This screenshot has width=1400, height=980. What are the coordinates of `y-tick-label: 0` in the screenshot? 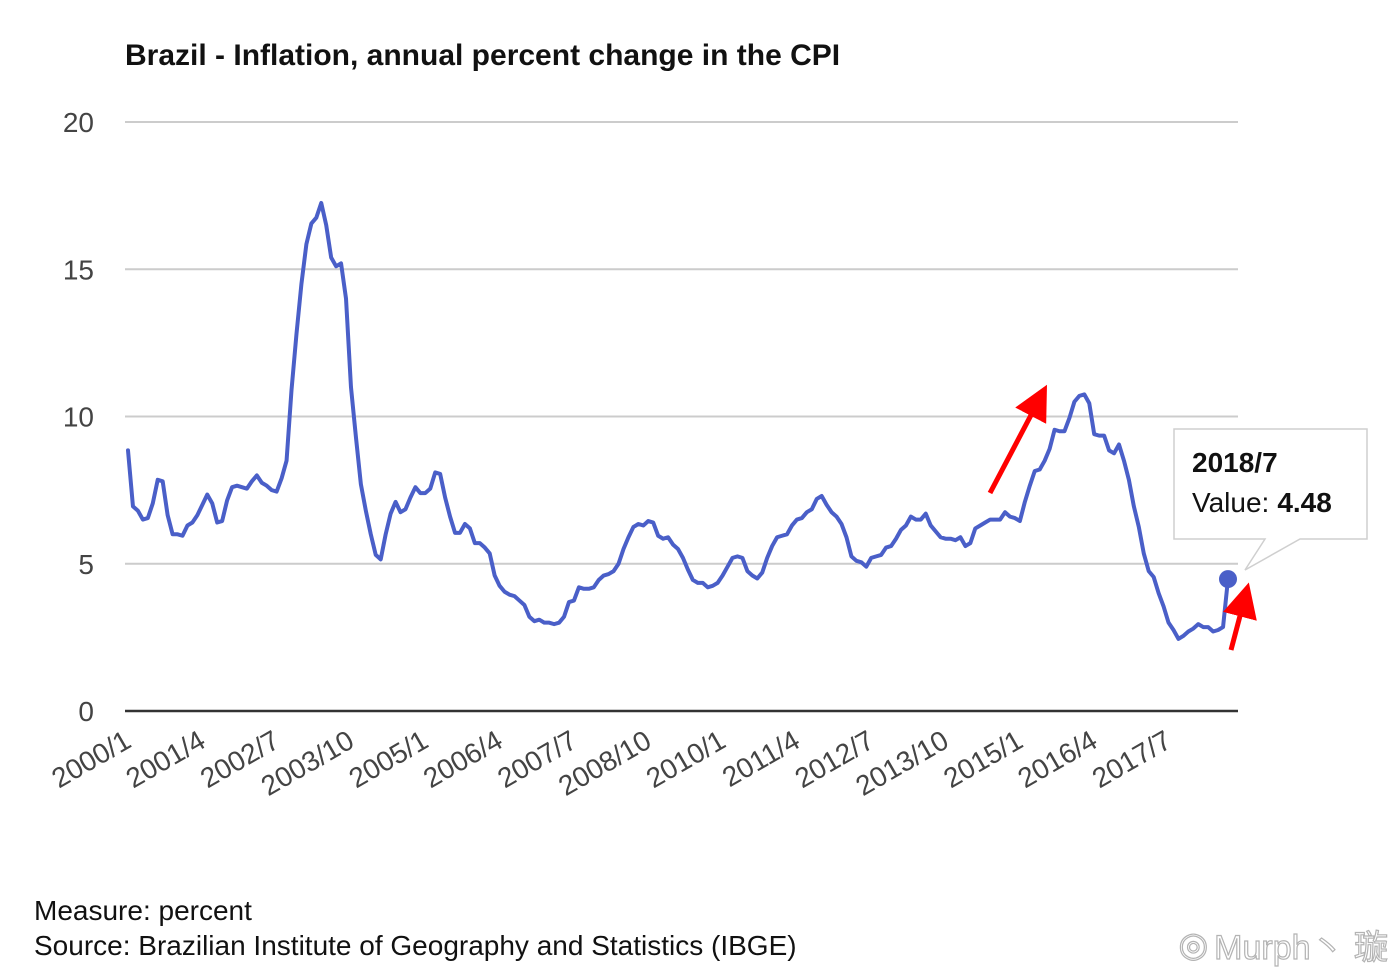 It's located at (86, 711).